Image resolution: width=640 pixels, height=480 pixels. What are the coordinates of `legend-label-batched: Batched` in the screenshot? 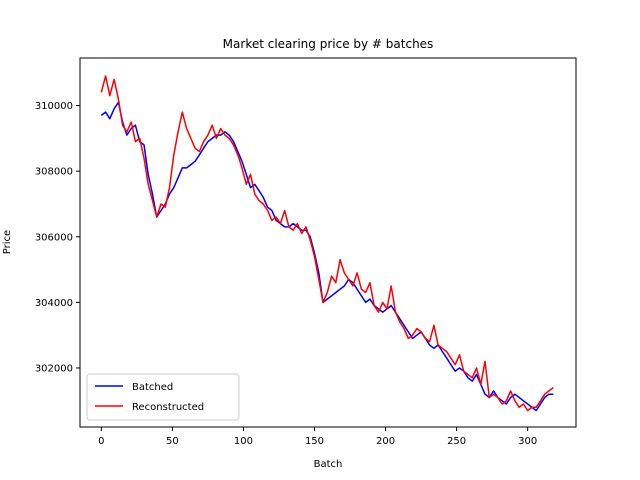 It's located at (152, 387).